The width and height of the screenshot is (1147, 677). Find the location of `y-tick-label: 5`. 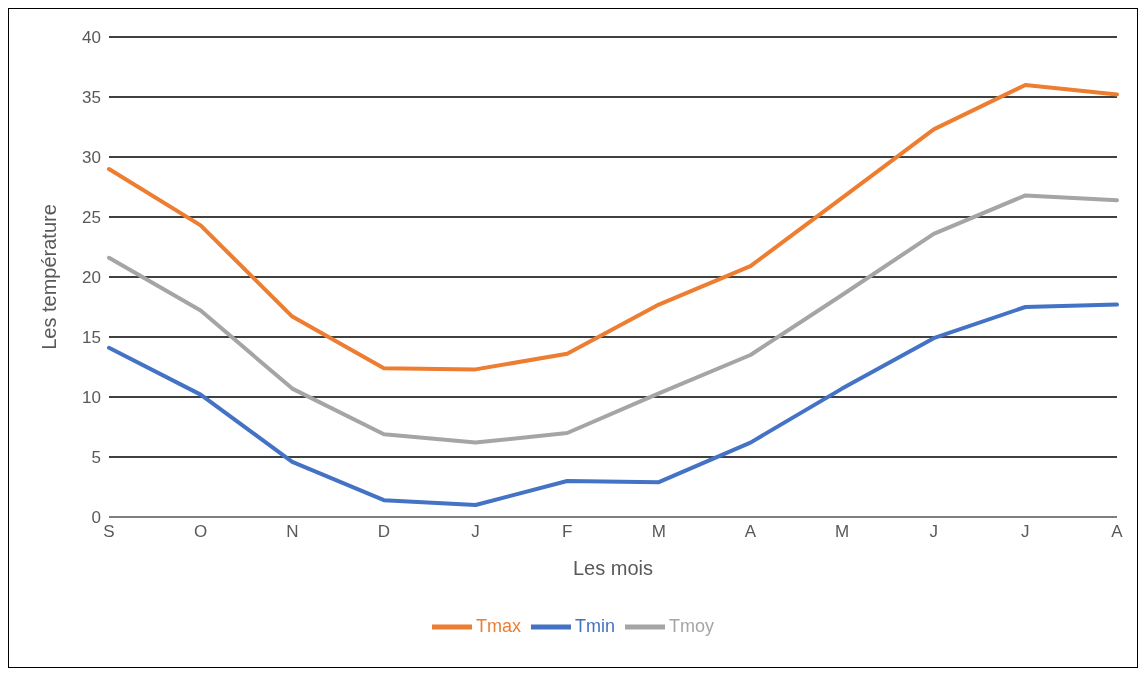

y-tick-label: 5 is located at coordinates (96, 458).